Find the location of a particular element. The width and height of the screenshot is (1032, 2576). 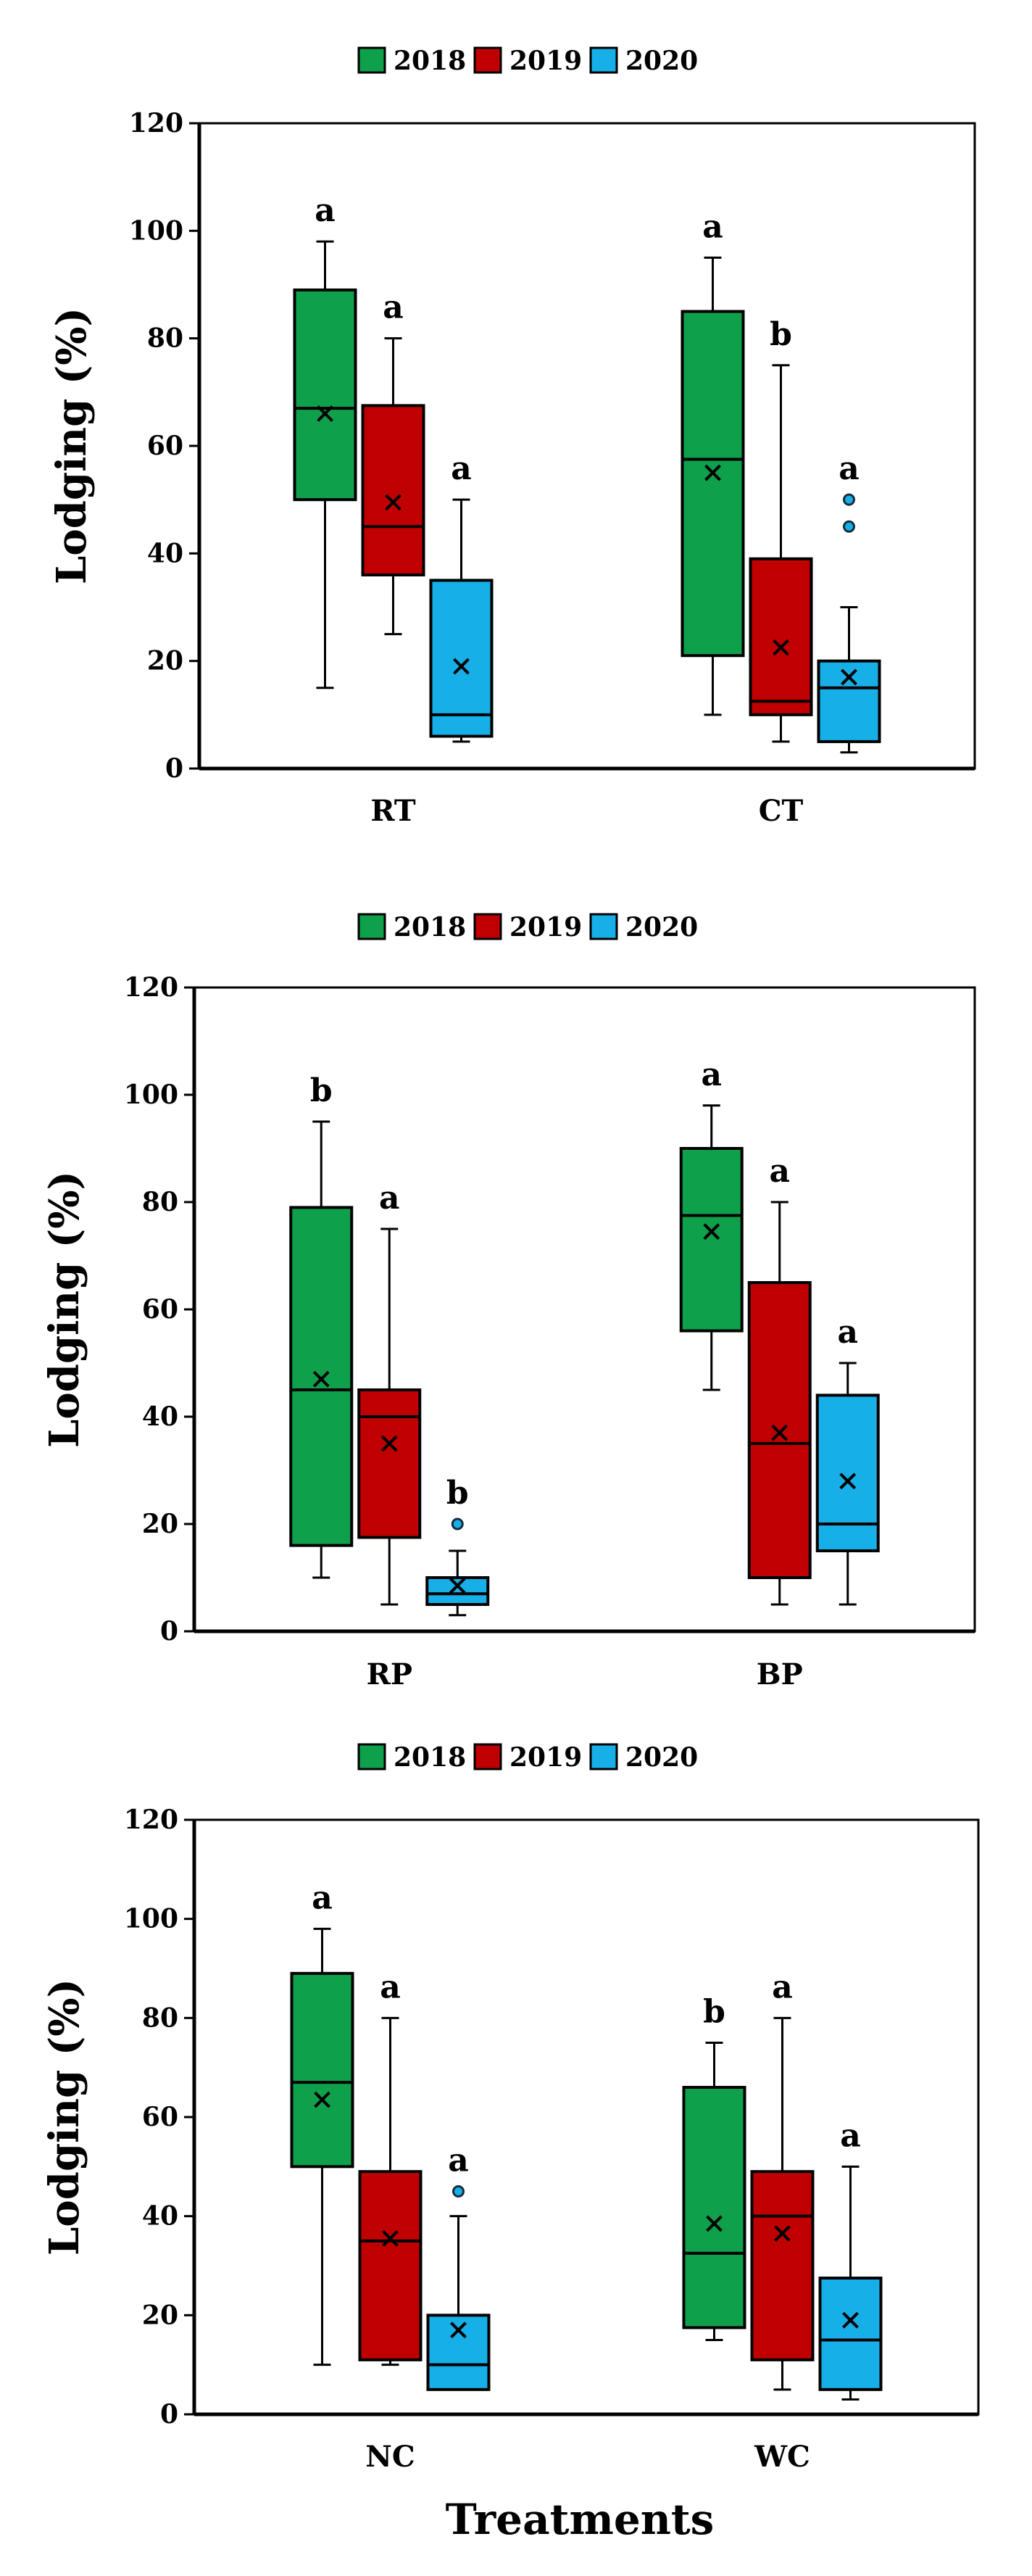

box-CT-2020: a is located at coordinates (849, 602).